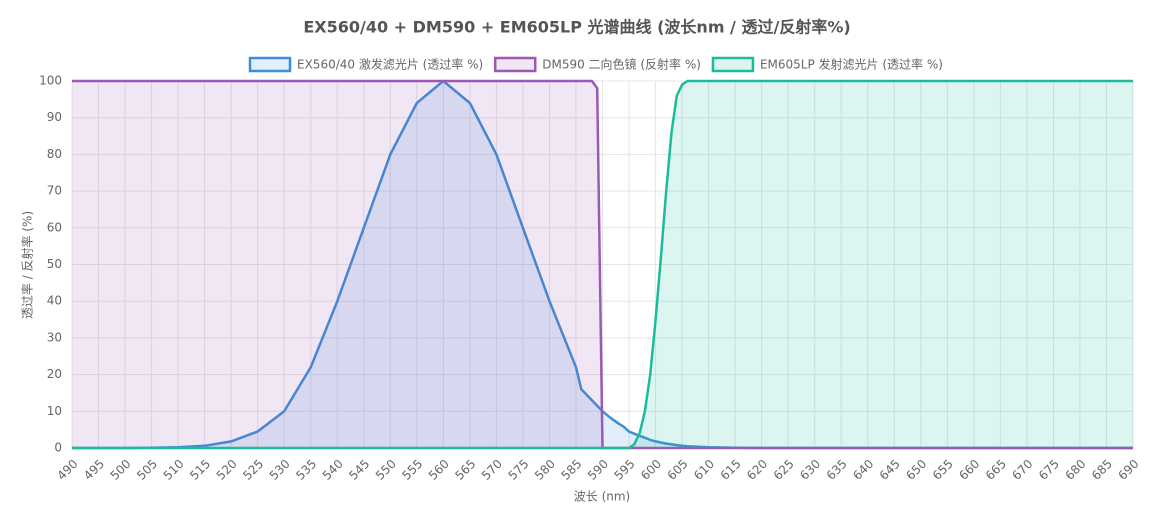 Image resolution: width=1154 pixels, height=525 pixels. What do you see at coordinates (54, 374) in the screenshot?
I see `y-tick-label: 20` at bounding box center [54, 374].